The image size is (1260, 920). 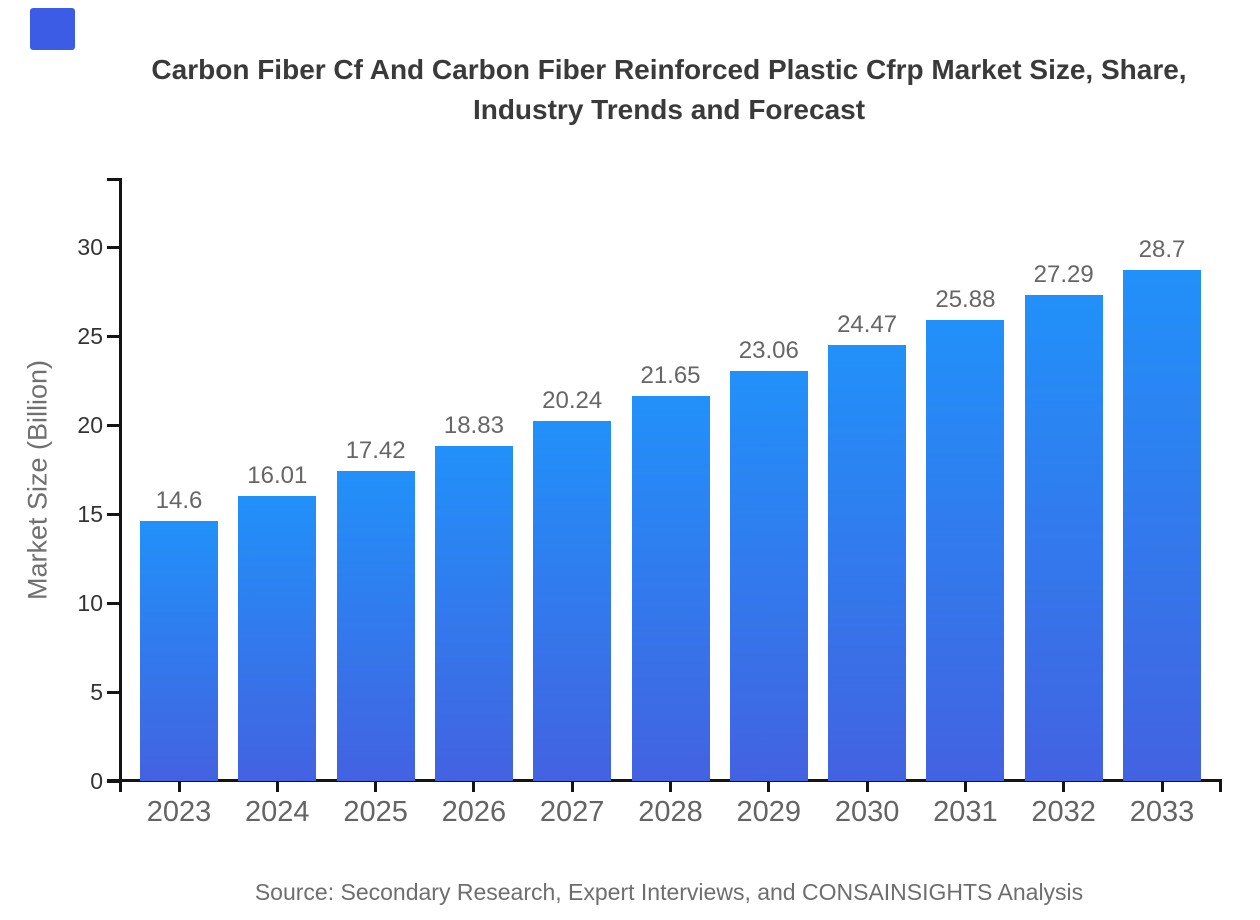 I want to click on x-tick-label: 2023, so click(x=179, y=812).